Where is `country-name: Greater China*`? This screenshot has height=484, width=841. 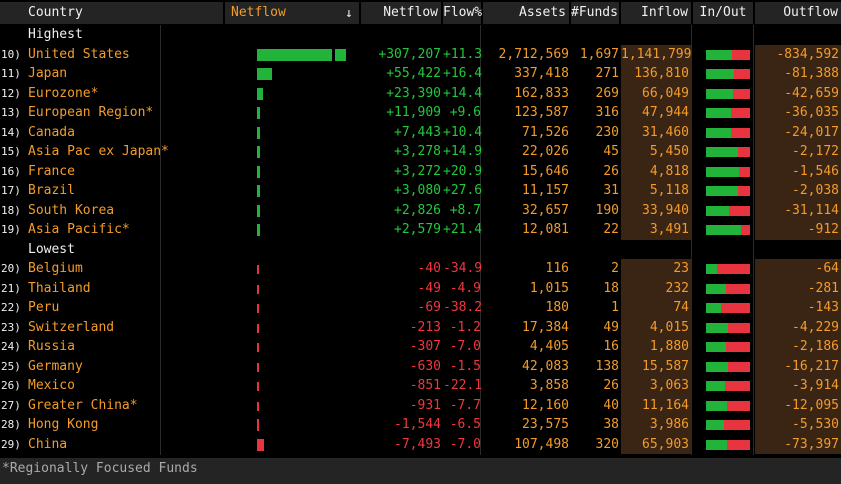
country-name: Greater China* is located at coordinates (83, 405).